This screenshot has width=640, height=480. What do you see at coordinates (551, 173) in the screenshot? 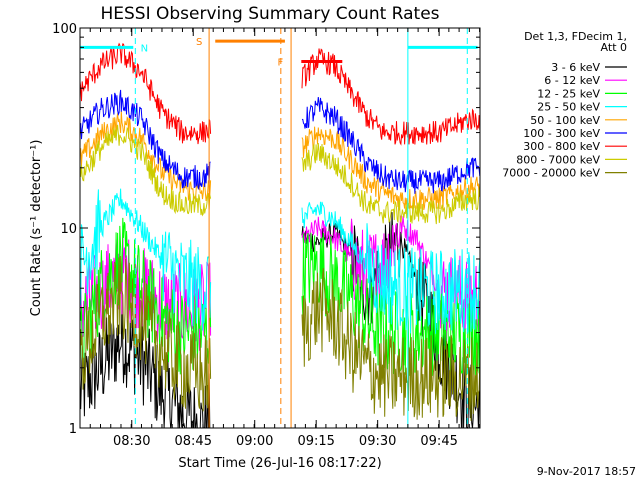
I see `legend-label-8: 7000 - 20000 keV` at bounding box center [551, 173].